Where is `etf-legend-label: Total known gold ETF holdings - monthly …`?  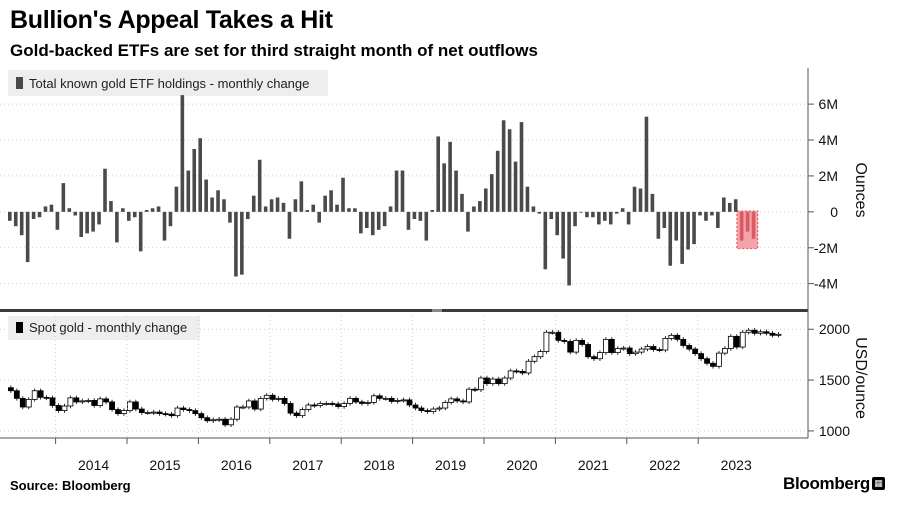 etf-legend-label: Total known gold ETF holdings - monthly … is located at coordinates (169, 83).